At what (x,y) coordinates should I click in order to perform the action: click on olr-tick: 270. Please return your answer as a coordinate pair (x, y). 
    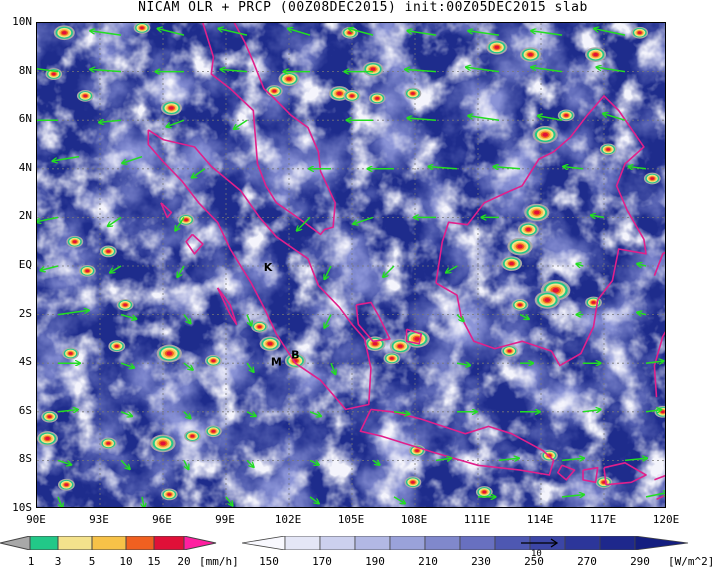
    Looking at the image, I should click on (587, 561).